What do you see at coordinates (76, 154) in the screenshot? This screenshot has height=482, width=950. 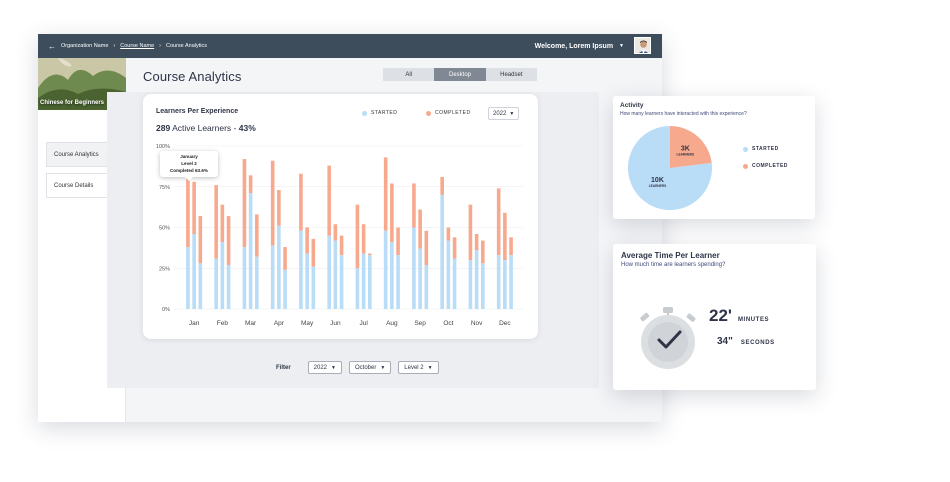 I see `sidebar-item-label: Course Analytics` at bounding box center [76, 154].